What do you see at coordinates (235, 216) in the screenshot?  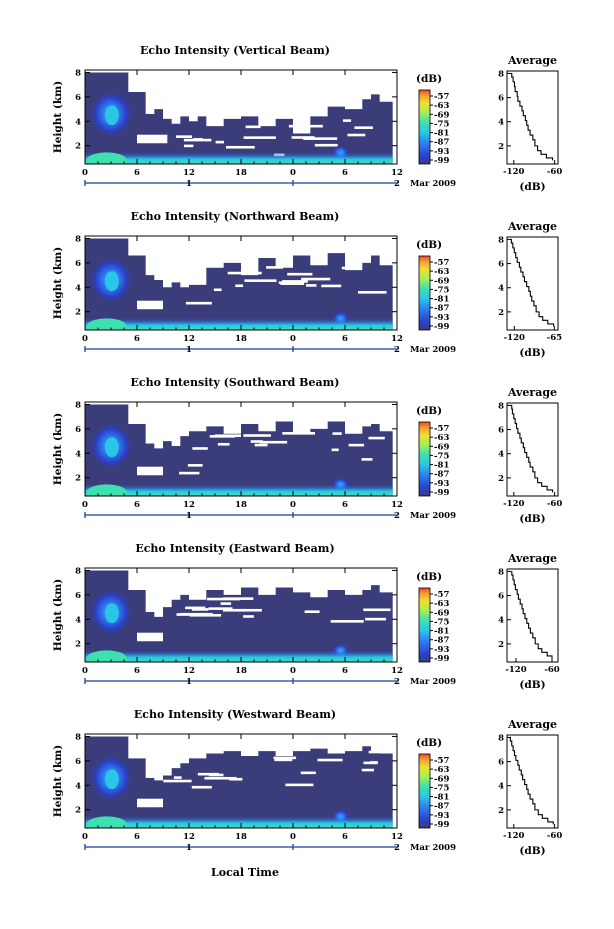 I see `panel-title: Echo Intensity (Northward Beam)` at bounding box center [235, 216].